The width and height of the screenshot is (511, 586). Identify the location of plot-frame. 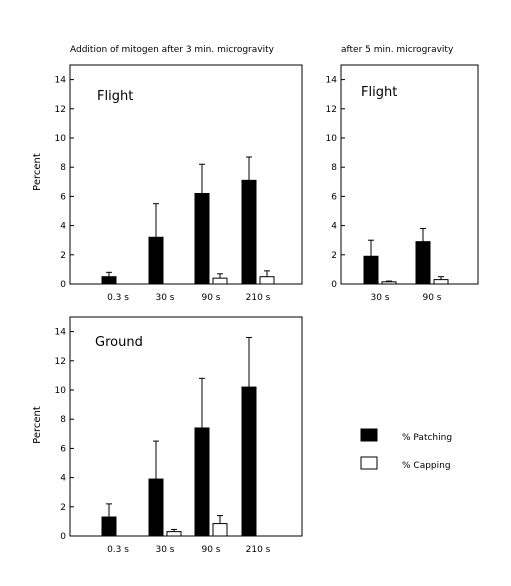
(409, 174).